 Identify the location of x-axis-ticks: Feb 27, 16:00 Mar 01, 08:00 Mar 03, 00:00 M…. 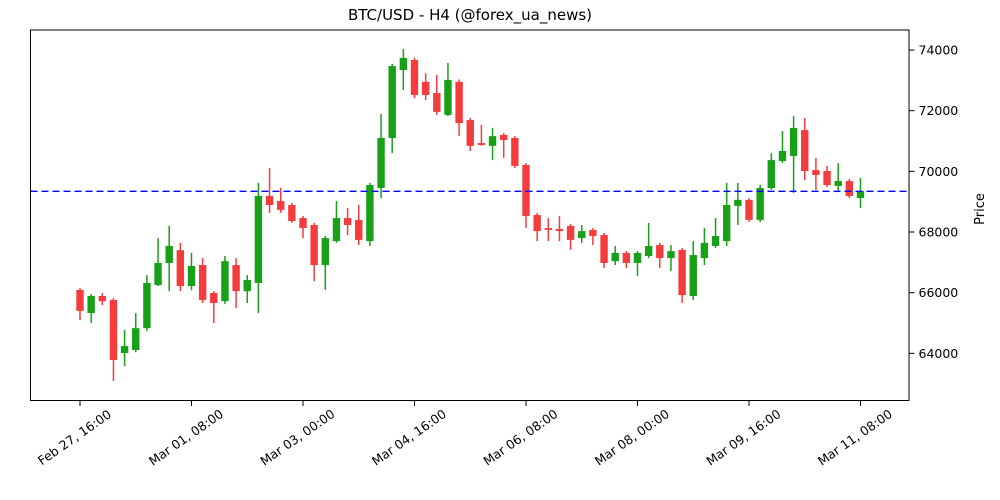
(465, 434).